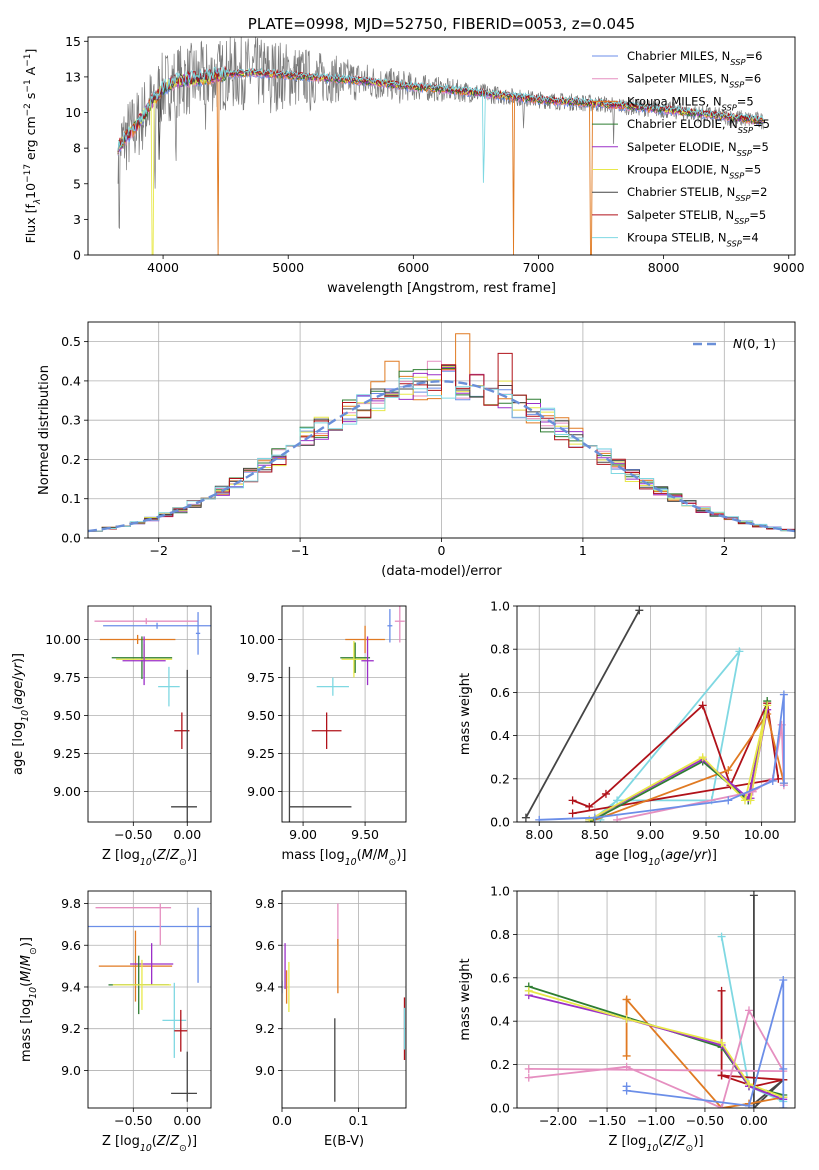 The width and height of the screenshot is (819, 1170). Describe the element at coordinates (696, 217) in the screenshot. I see `legend-label: Salpeter STELIB, NSSP=5` at that location.